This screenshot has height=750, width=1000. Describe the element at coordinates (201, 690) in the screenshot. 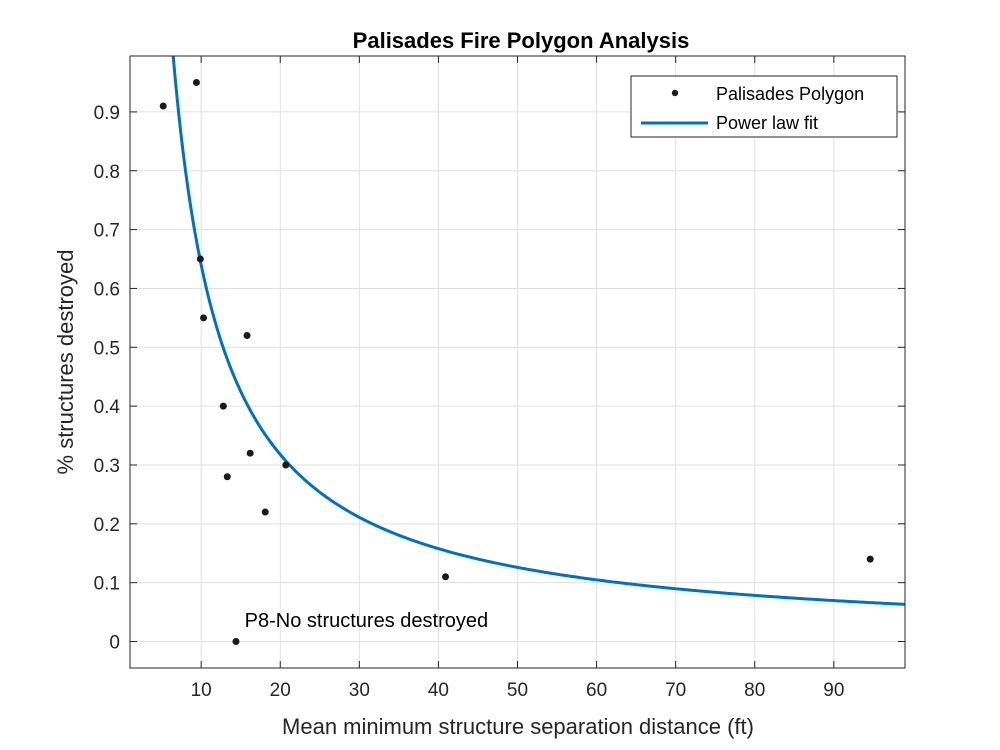

I see `x-tick-label: 10` at that location.